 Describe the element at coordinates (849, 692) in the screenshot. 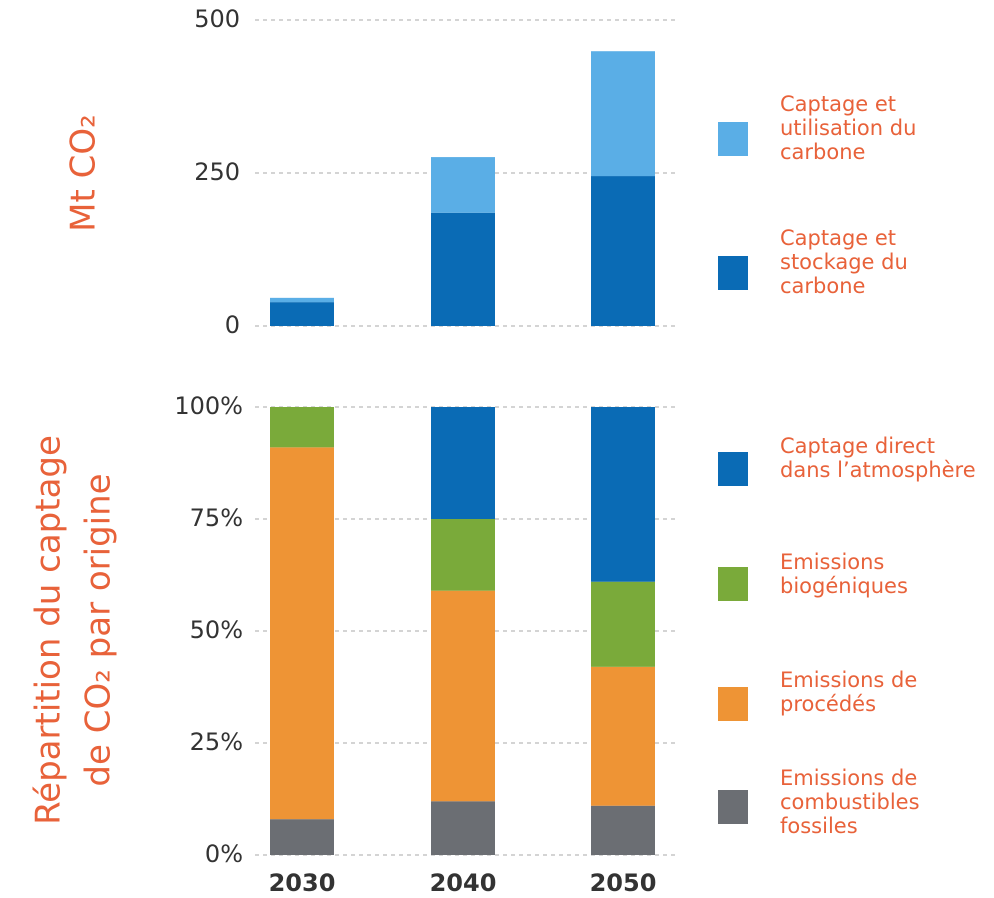

I see `legend-label: Emissions de procédés` at that location.